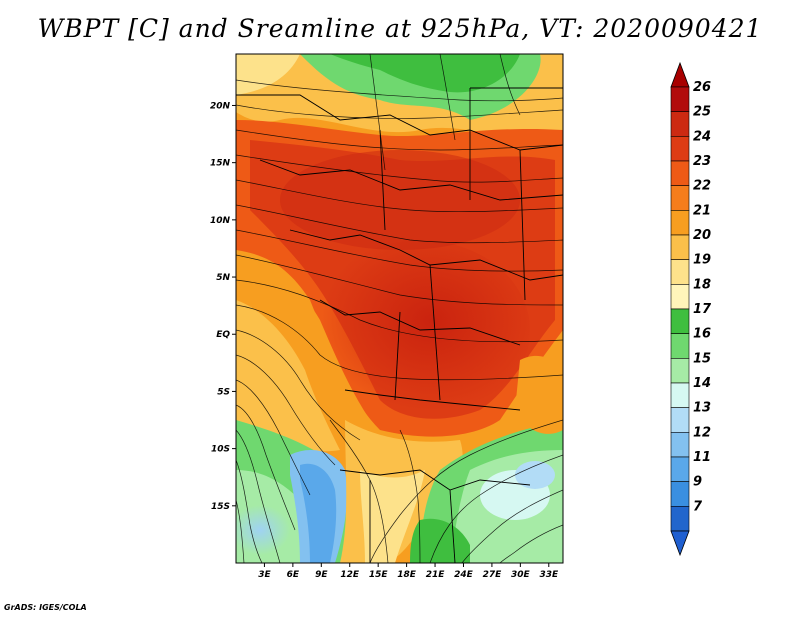 This screenshot has width=800, height=618. Describe the element at coordinates (223, 392) in the screenshot. I see `lat-label: 5S` at that location.